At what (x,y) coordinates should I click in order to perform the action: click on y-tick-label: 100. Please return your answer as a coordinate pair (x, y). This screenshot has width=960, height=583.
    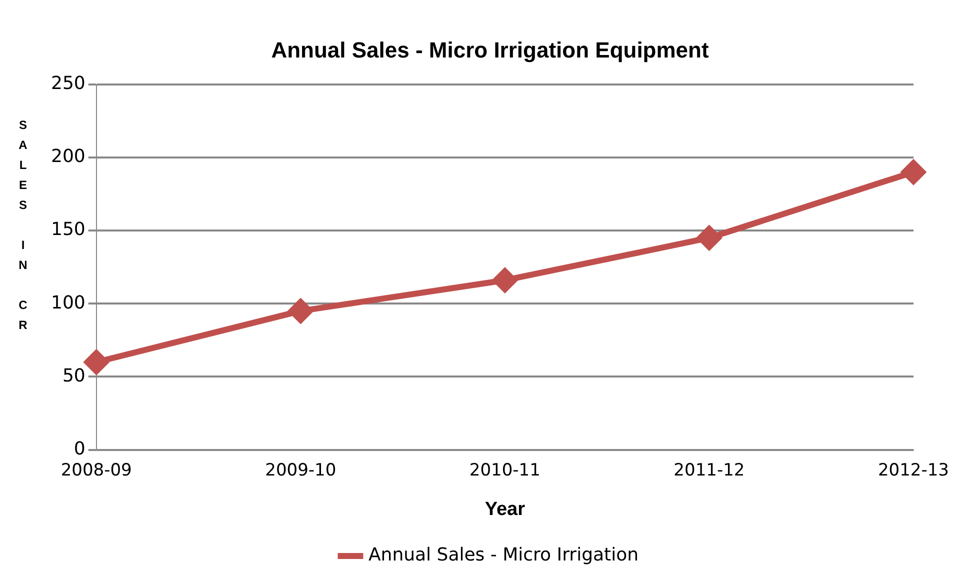
    Looking at the image, I should click on (68, 303).